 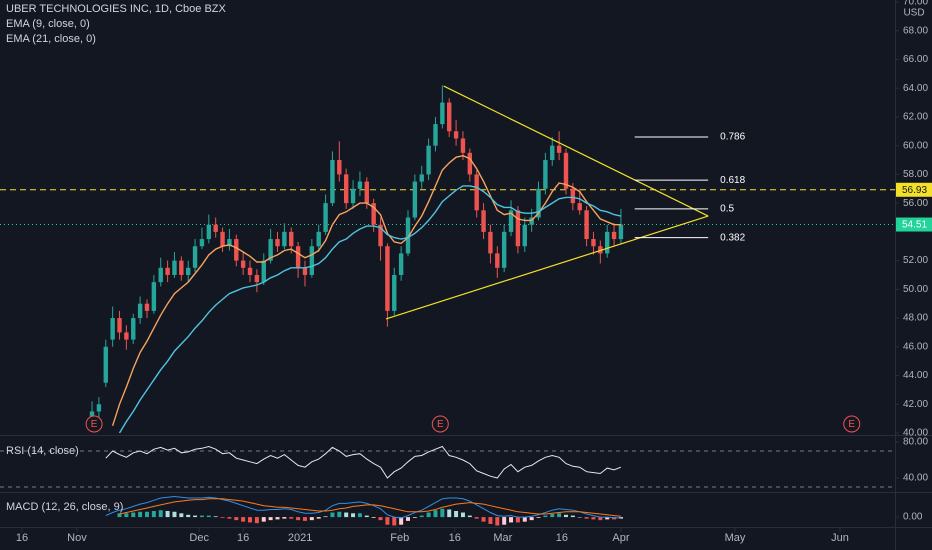 I want to click on y-tick-label: 52.00, so click(x=915, y=260).